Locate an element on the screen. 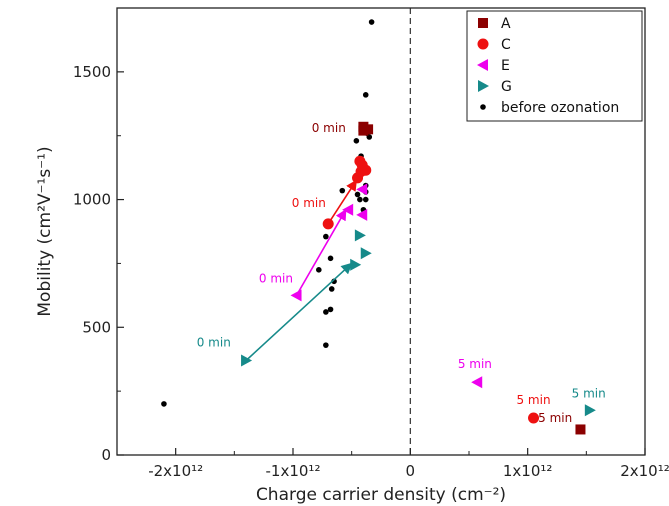  legend-label: C is located at coordinates (506, 45).